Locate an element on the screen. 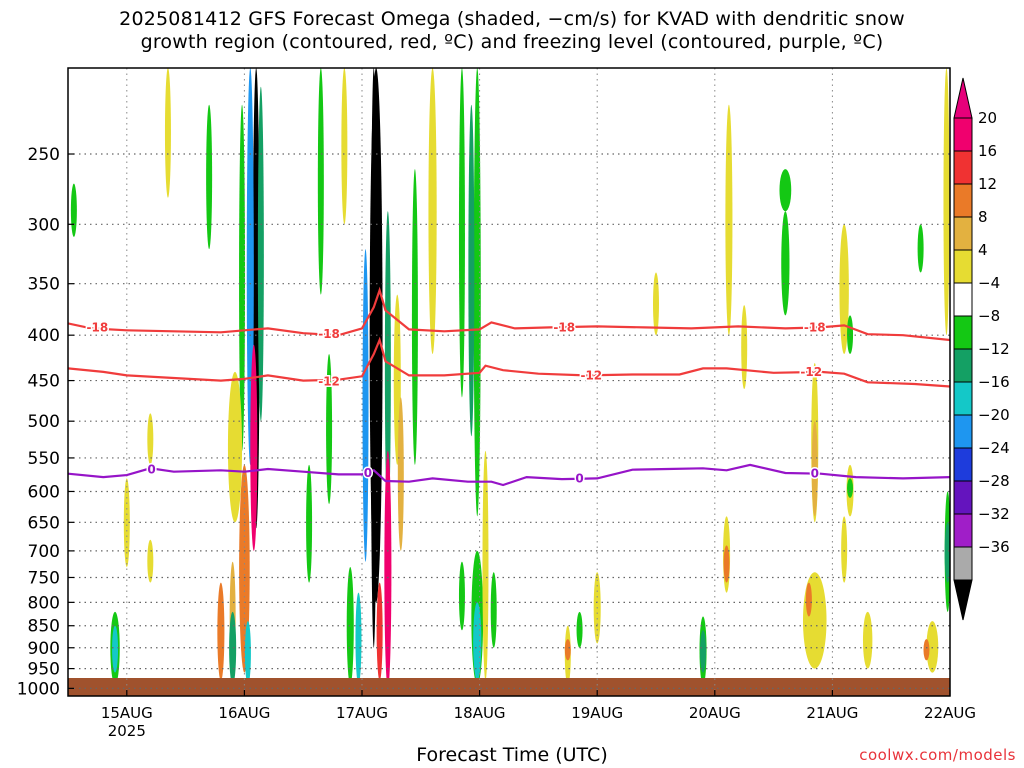 The width and height of the screenshot is (1024, 768). colorbar-label-4: 4 is located at coordinates (983, 250).